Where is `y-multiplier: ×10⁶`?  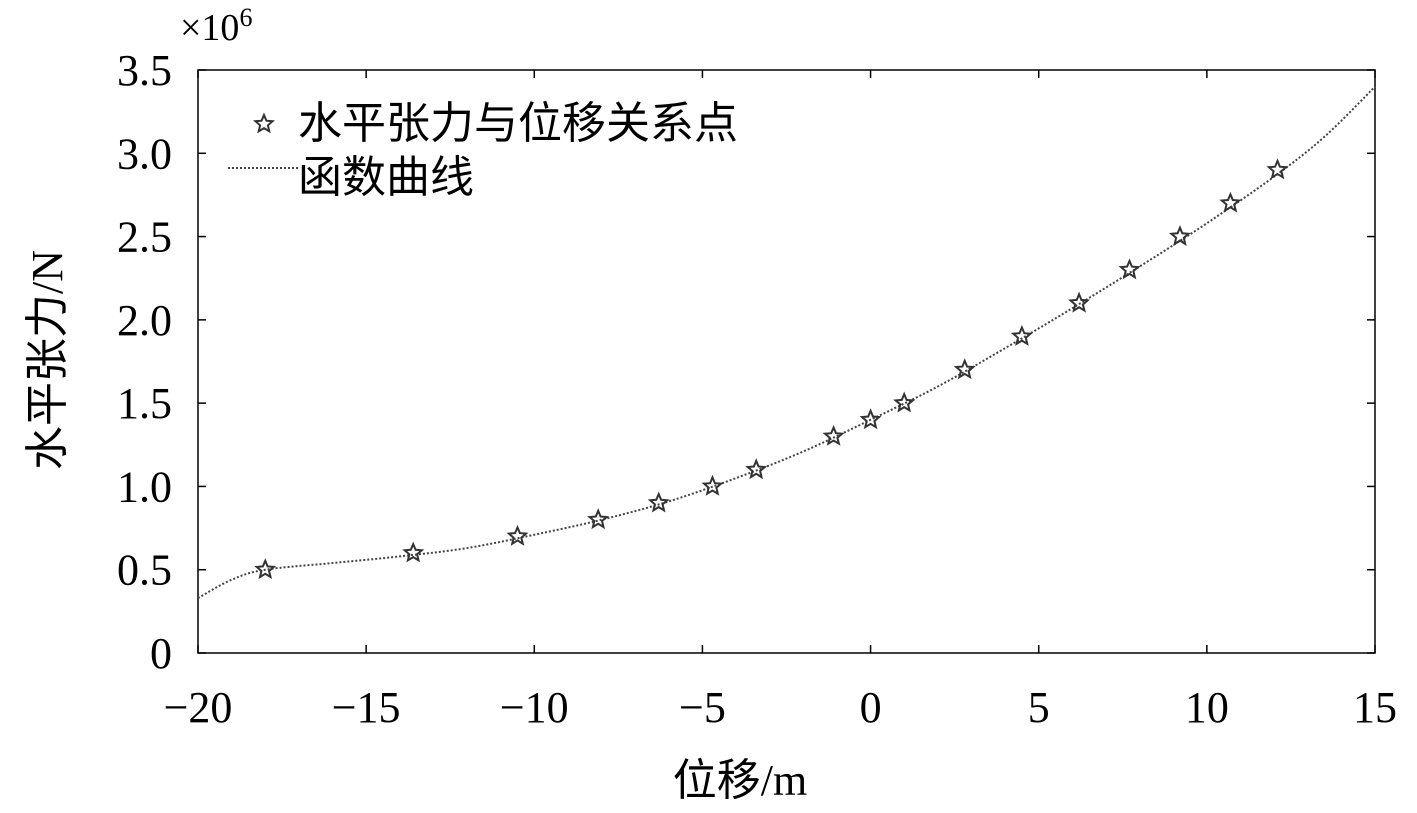 y-multiplier: ×10⁶ is located at coordinates (216, 26).